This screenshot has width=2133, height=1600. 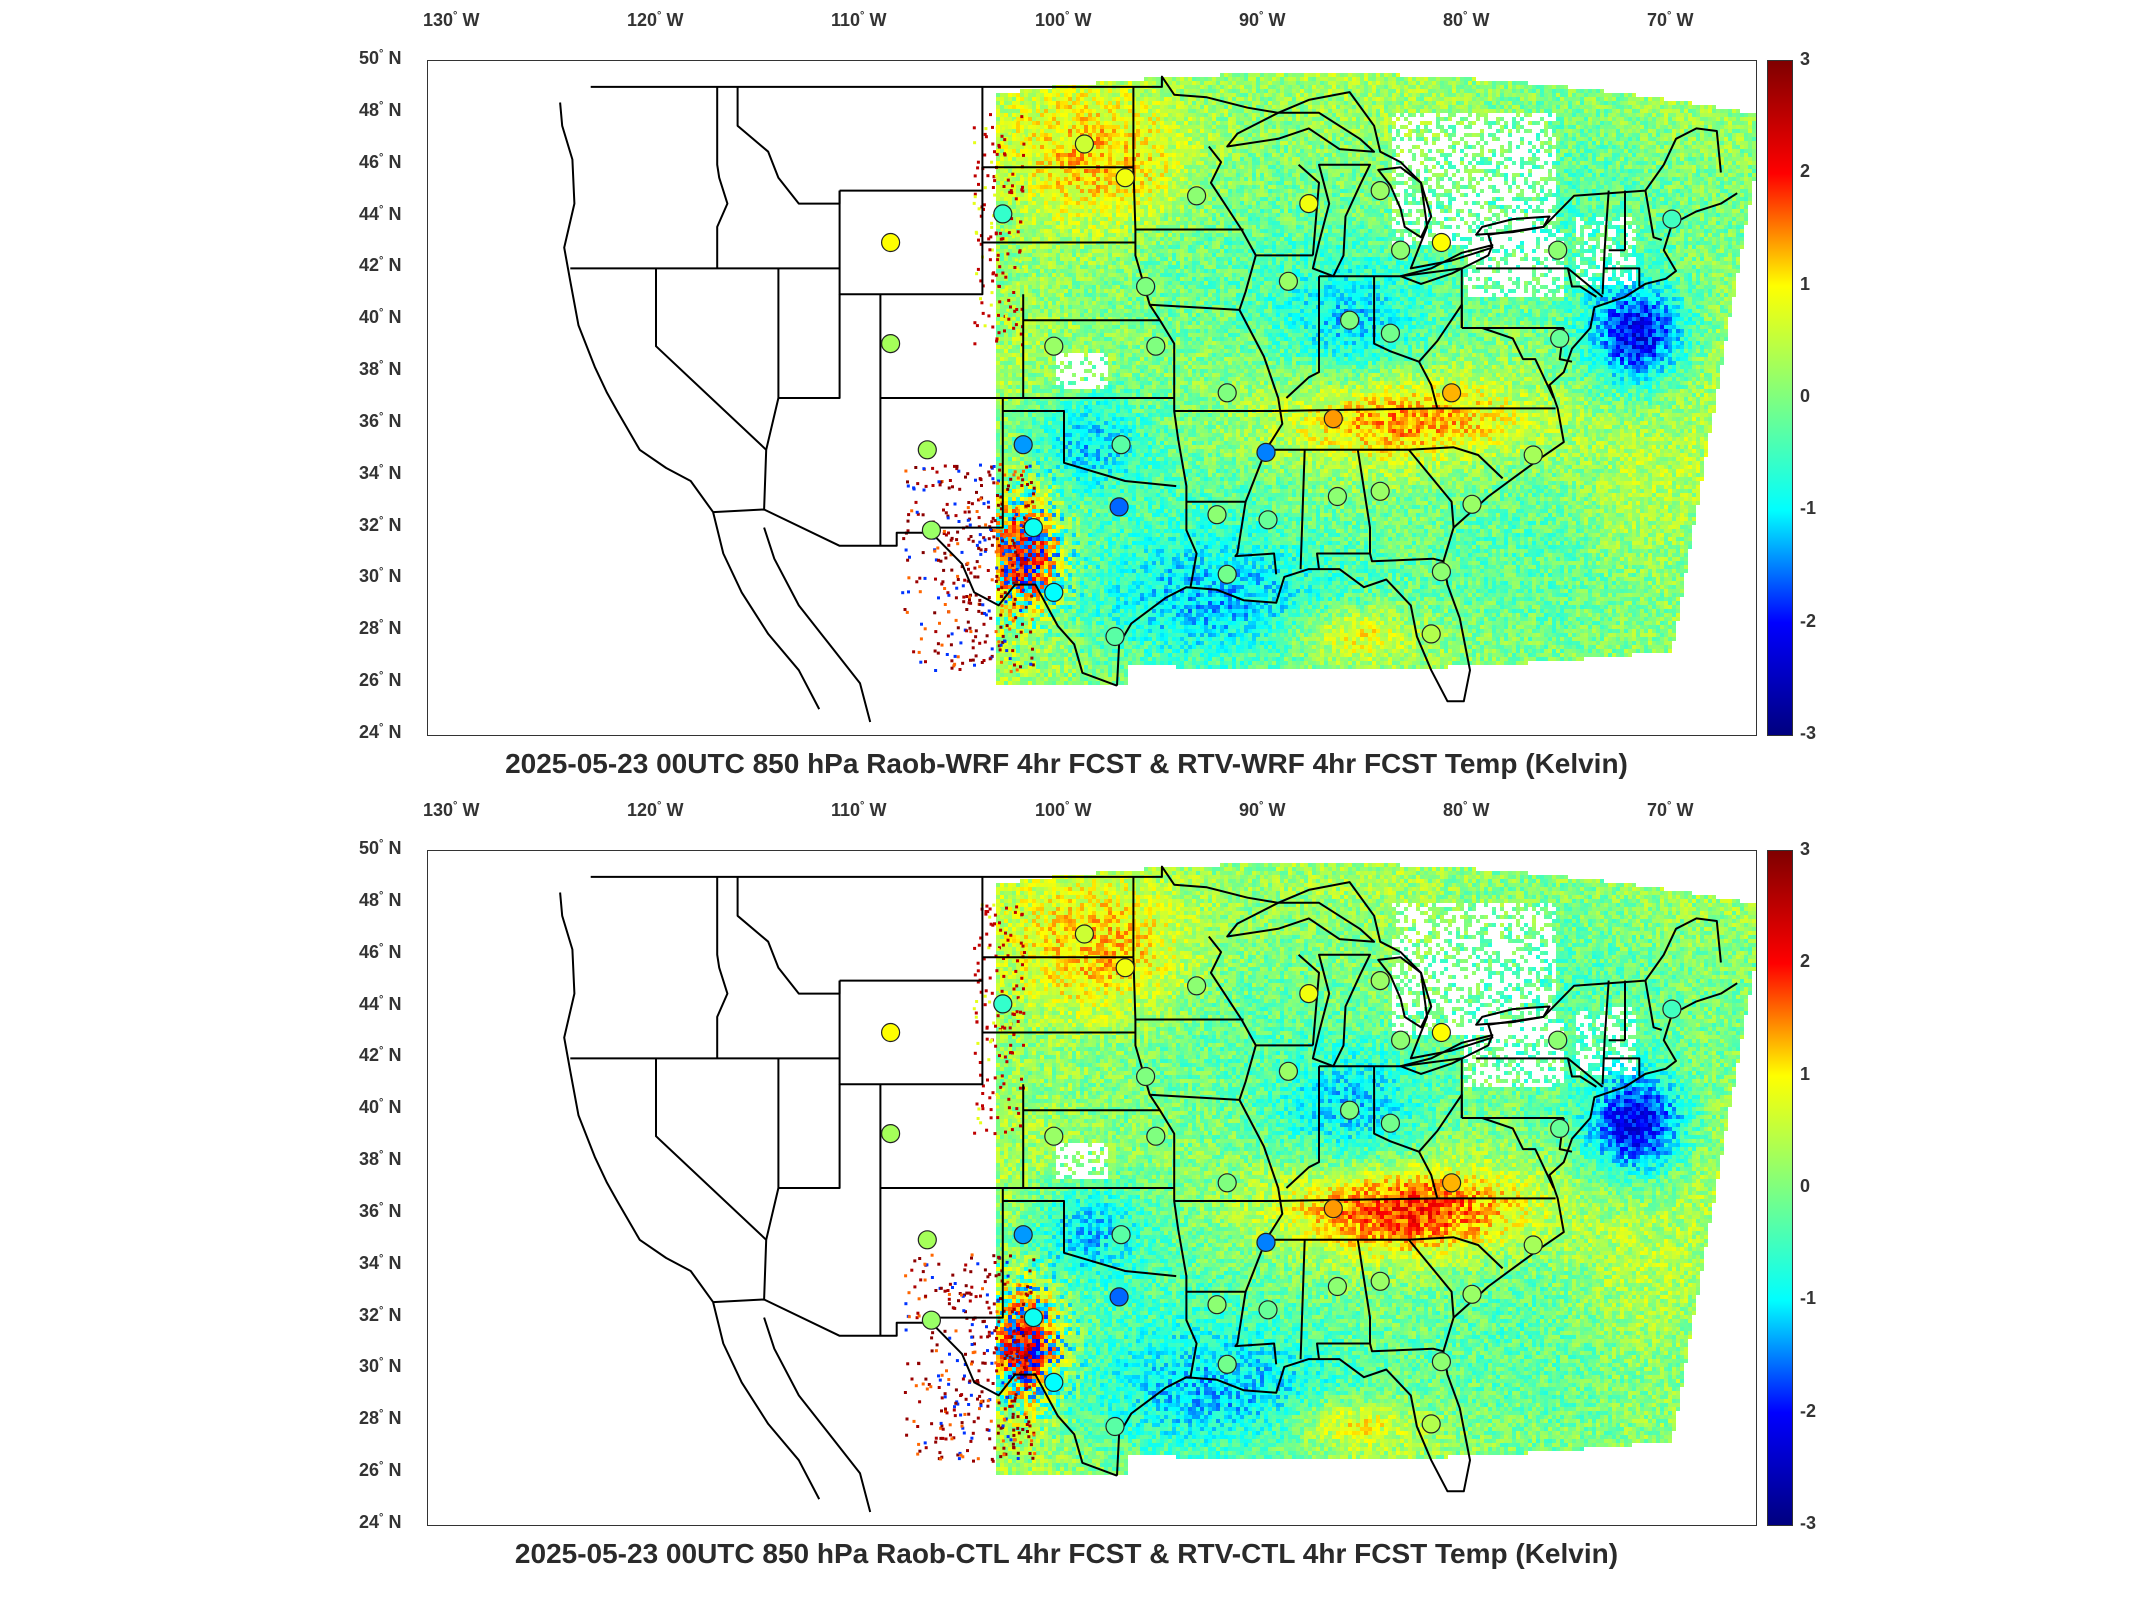 I want to click on latitude-tick-label: 24° N, so click(x=380, y=1522).